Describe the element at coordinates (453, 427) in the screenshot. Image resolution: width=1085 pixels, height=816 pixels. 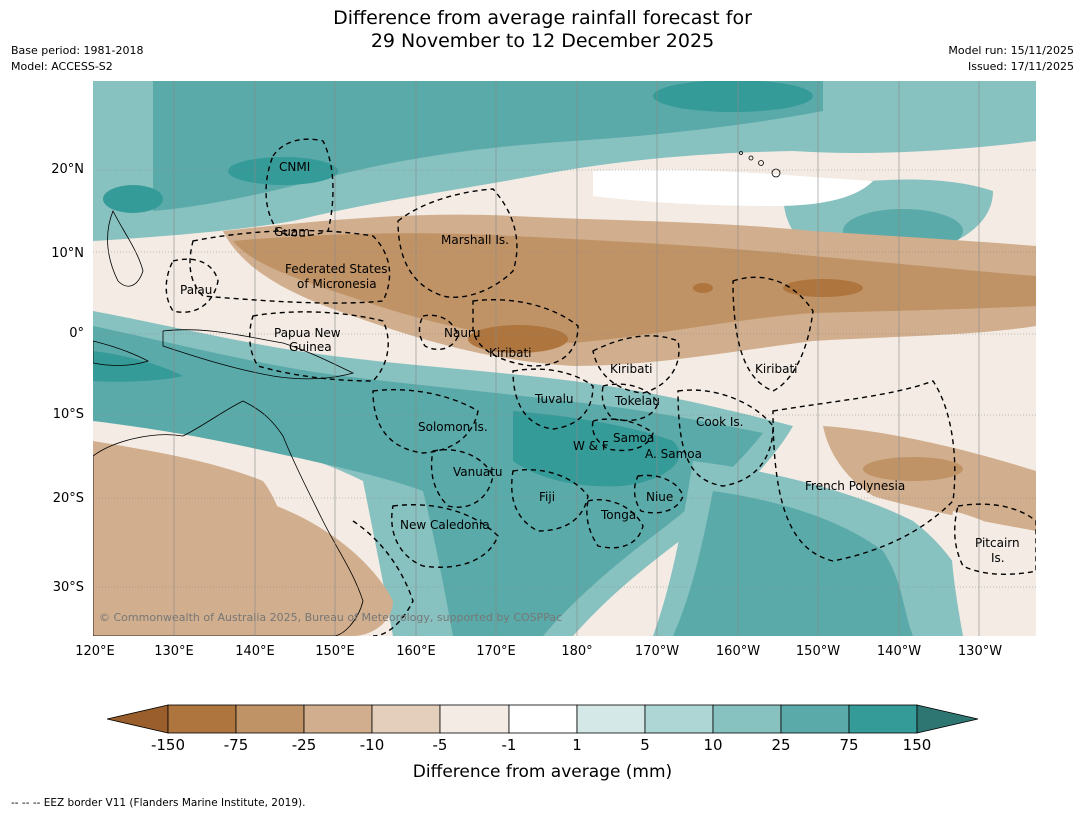
I see `label-solomon: Solomon Is.` at that location.